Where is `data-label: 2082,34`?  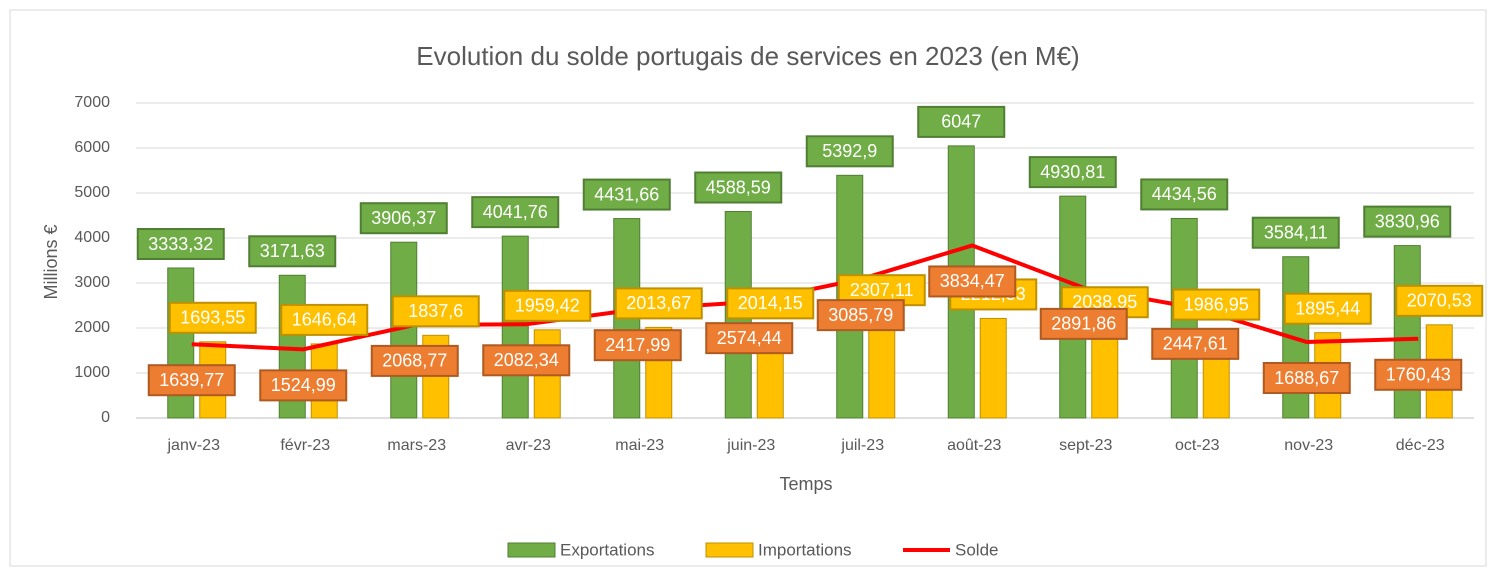 data-label: 2082,34 is located at coordinates (526, 360).